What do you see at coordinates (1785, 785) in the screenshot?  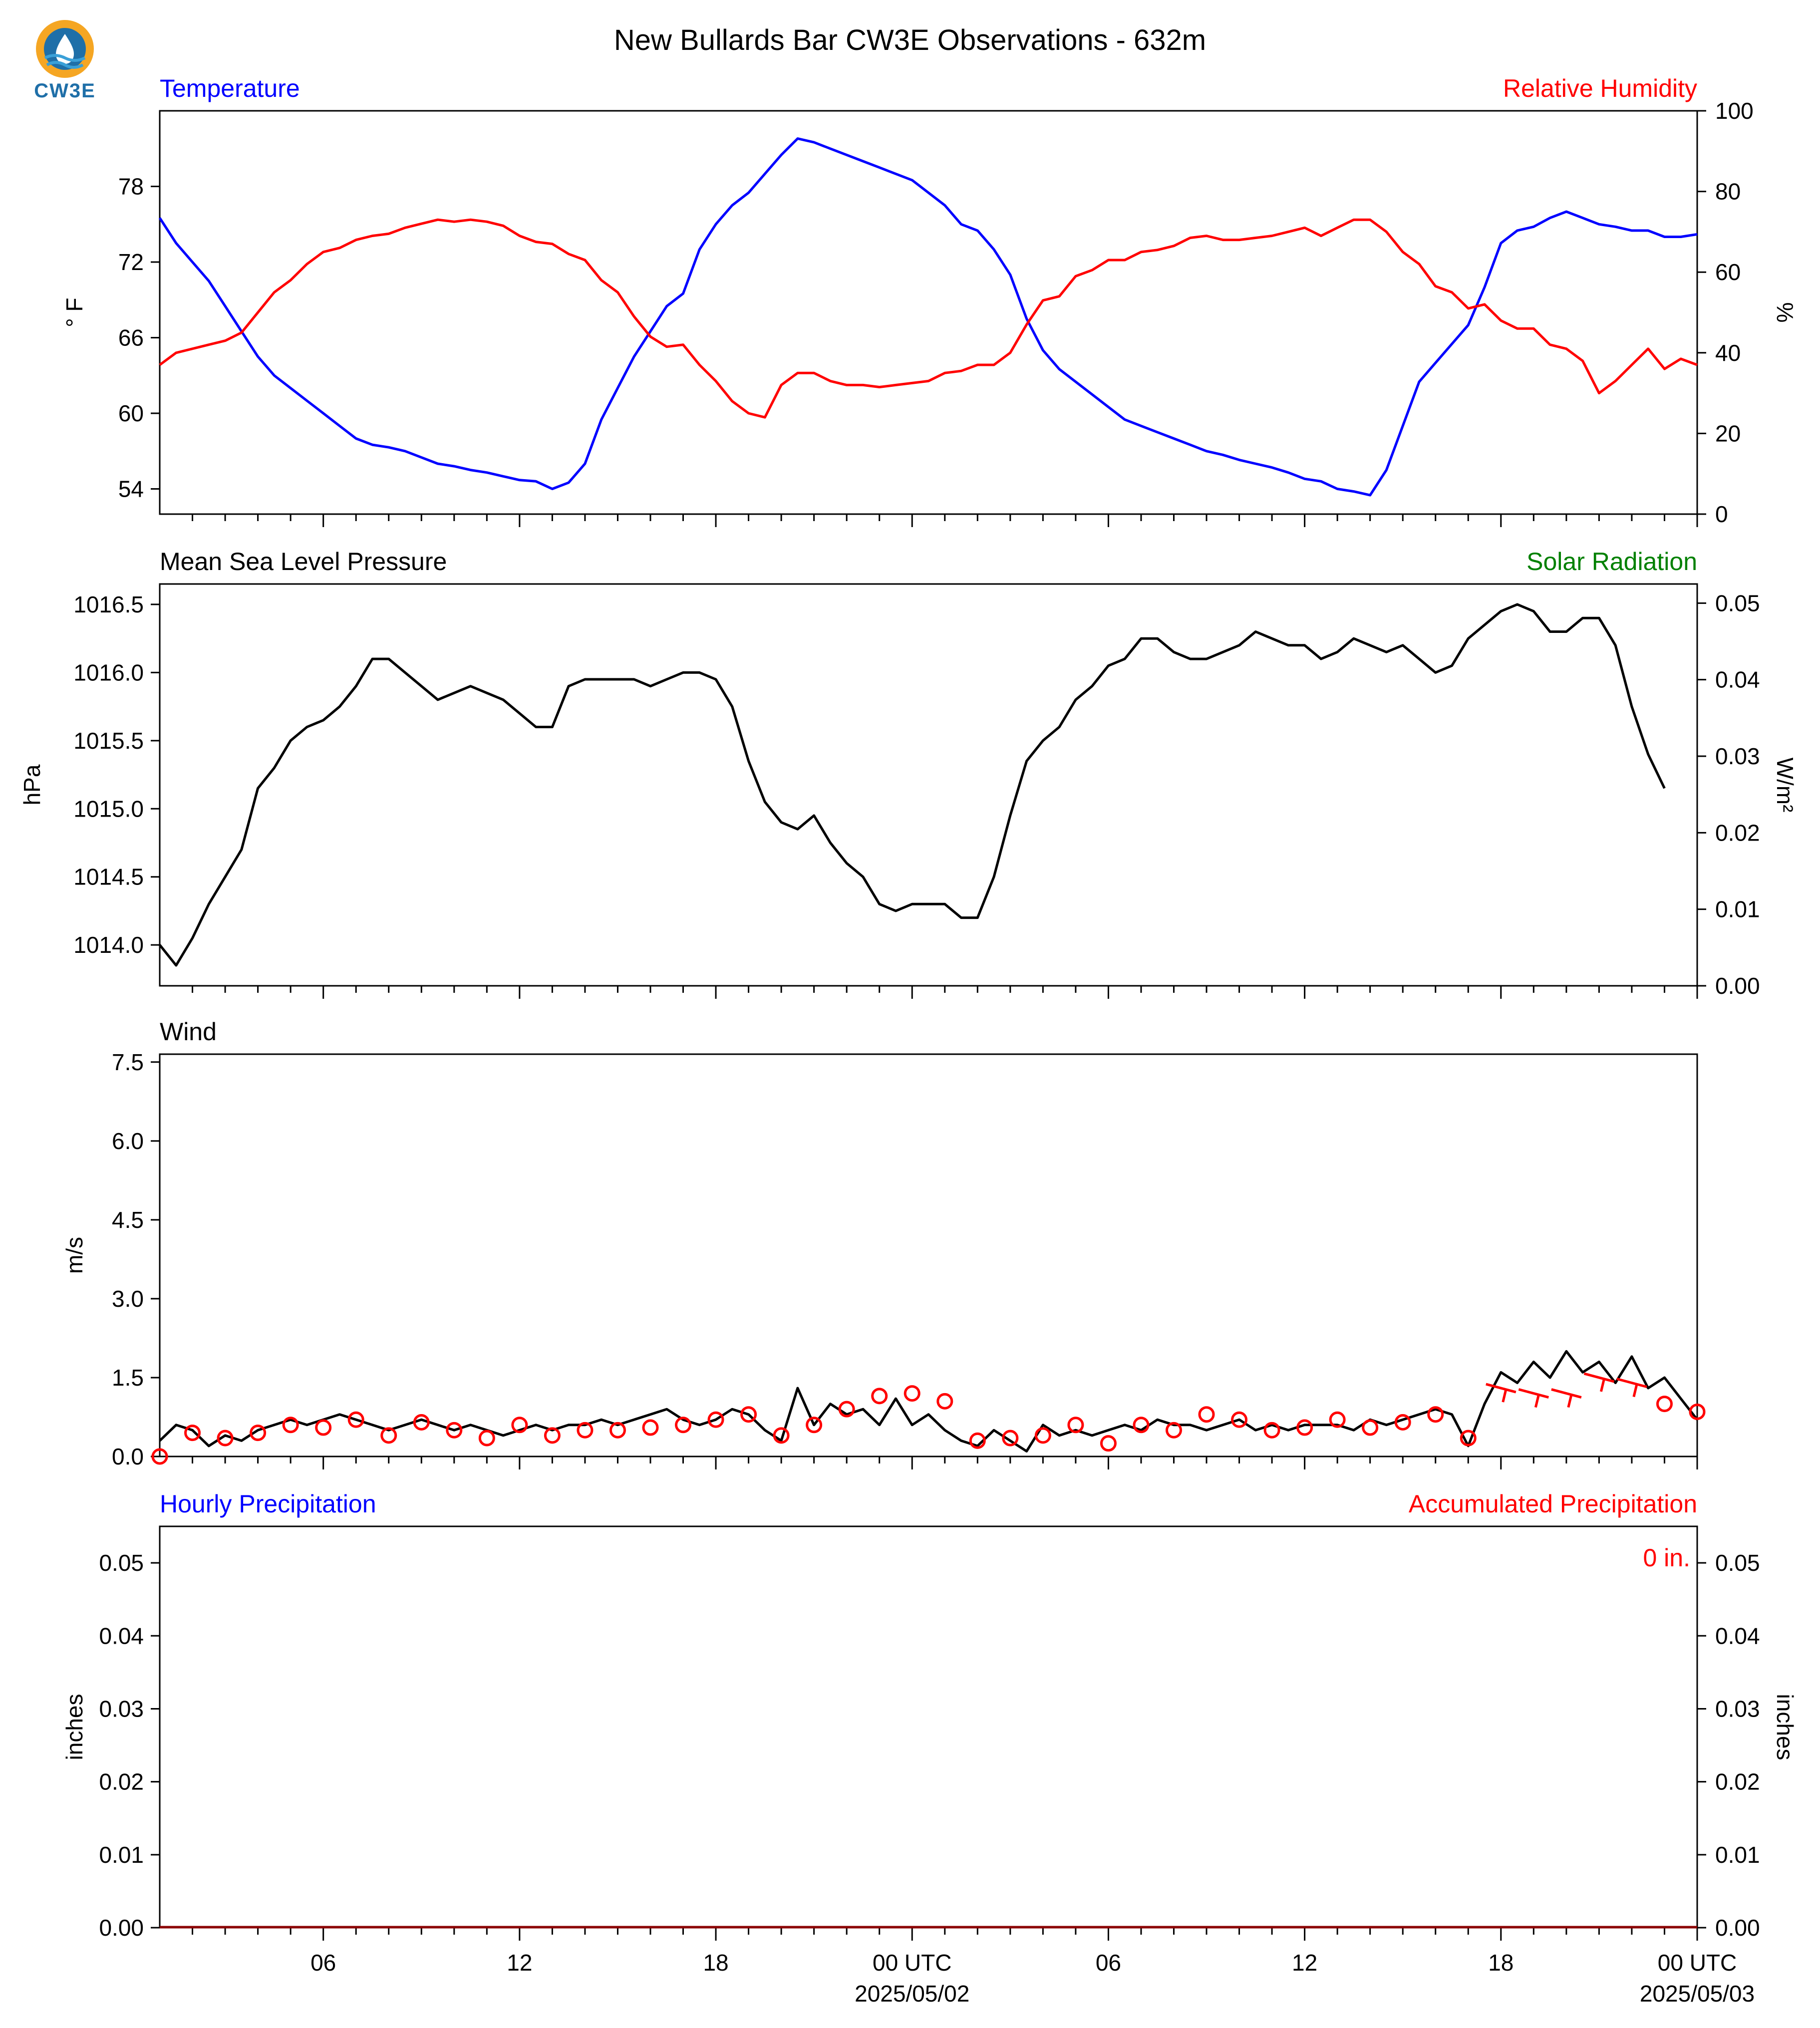 I see `y-right-axis-label: W/m²` at bounding box center [1785, 785].